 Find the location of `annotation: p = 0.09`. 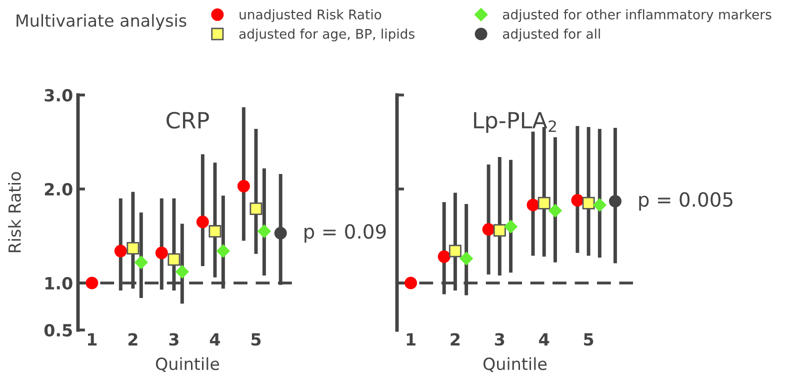

annotation: p = 0.09 is located at coordinates (345, 233).